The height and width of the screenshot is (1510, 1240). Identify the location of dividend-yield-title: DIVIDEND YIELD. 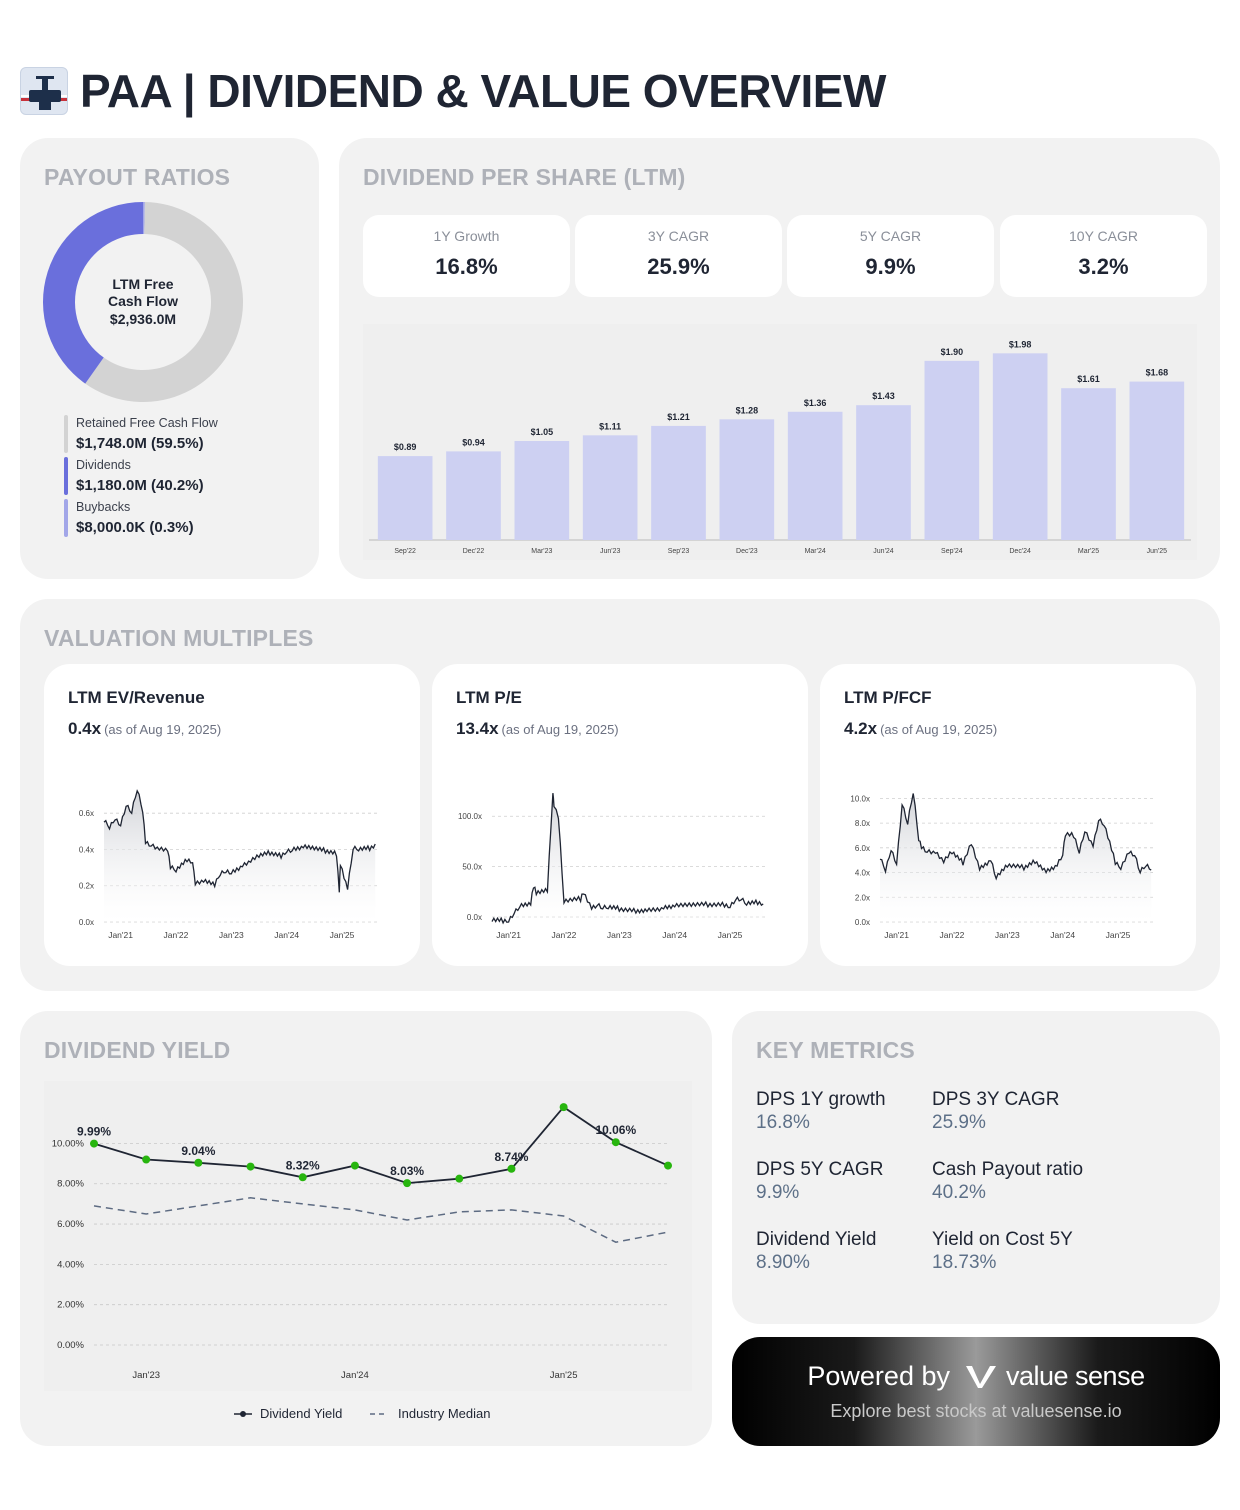
(137, 1050).